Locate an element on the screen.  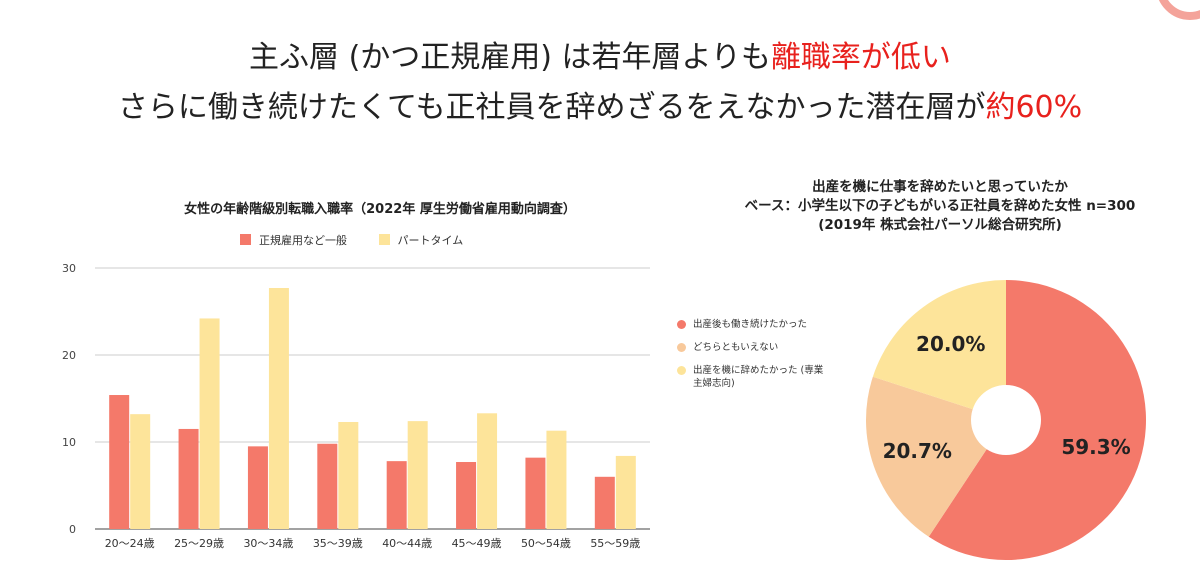
pie-title-line1: 出産を機に仕事を辞めたいと思っていたか is located at coordinates (940, 187).